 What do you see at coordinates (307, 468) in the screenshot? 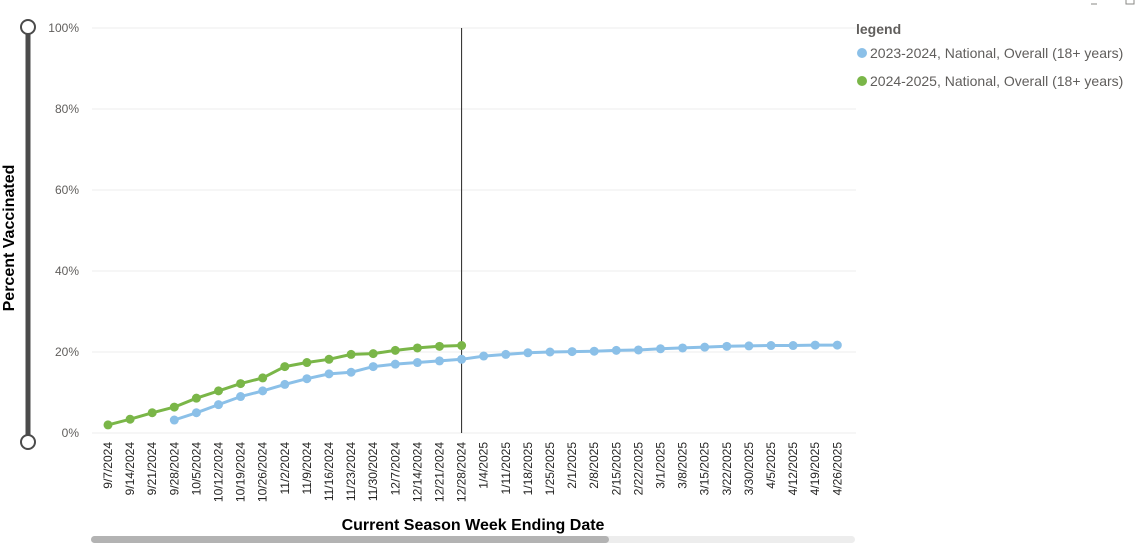
I see `x-tick-label: 11/9/2024` at bounding box center [307, 468].